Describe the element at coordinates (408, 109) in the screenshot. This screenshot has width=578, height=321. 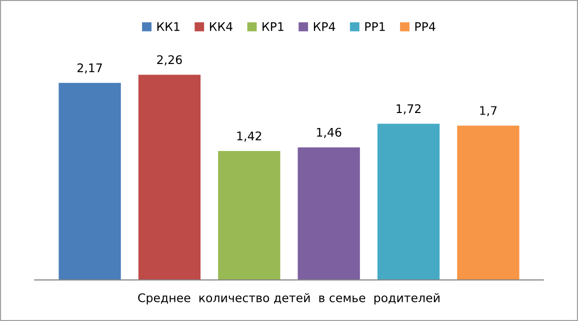
I see `data-label: 1,72` at that location.